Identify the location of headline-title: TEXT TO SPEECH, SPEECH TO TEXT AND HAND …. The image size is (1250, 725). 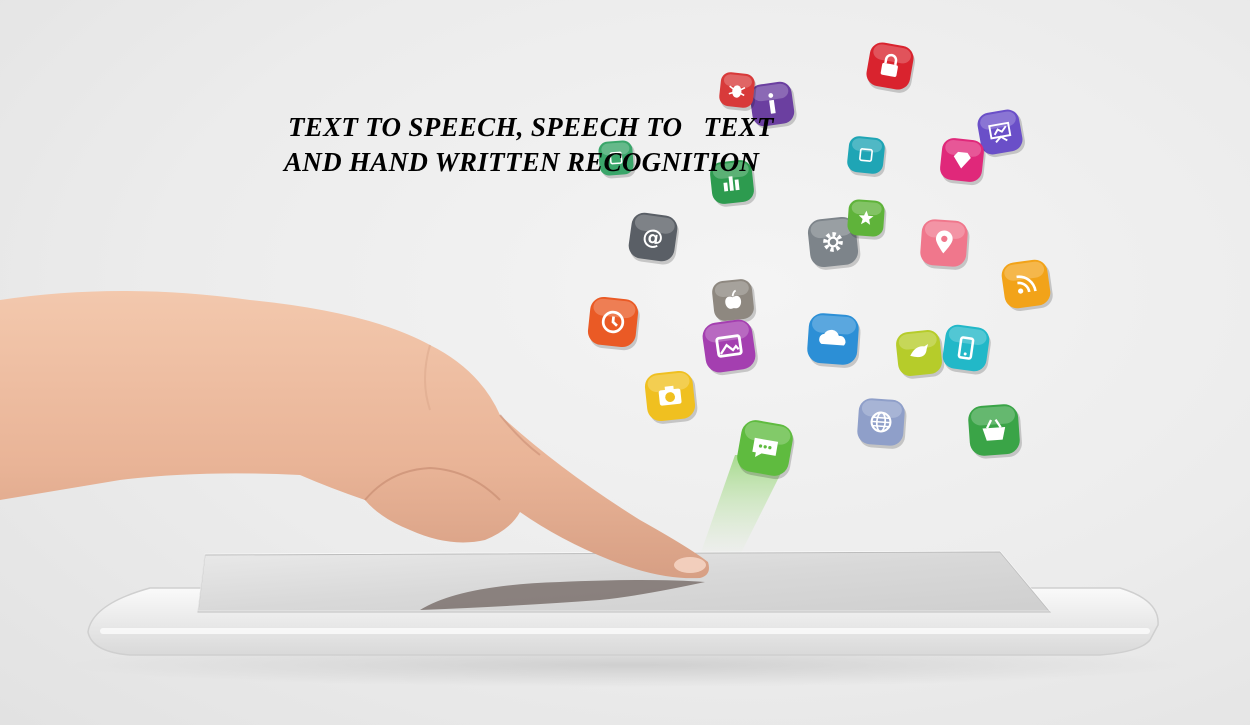
(529, 145).